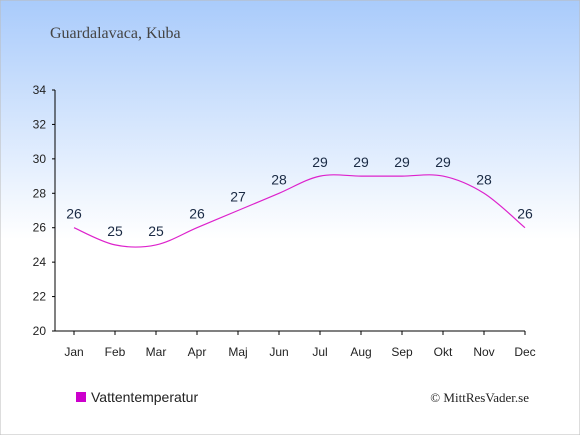 Image resolution: width=580 pixels, height=435 pixels. Describe the element at coordinates (115, 33) in the screenshot. I see `chart-title: Guardalavaca, Kuba` at that location.